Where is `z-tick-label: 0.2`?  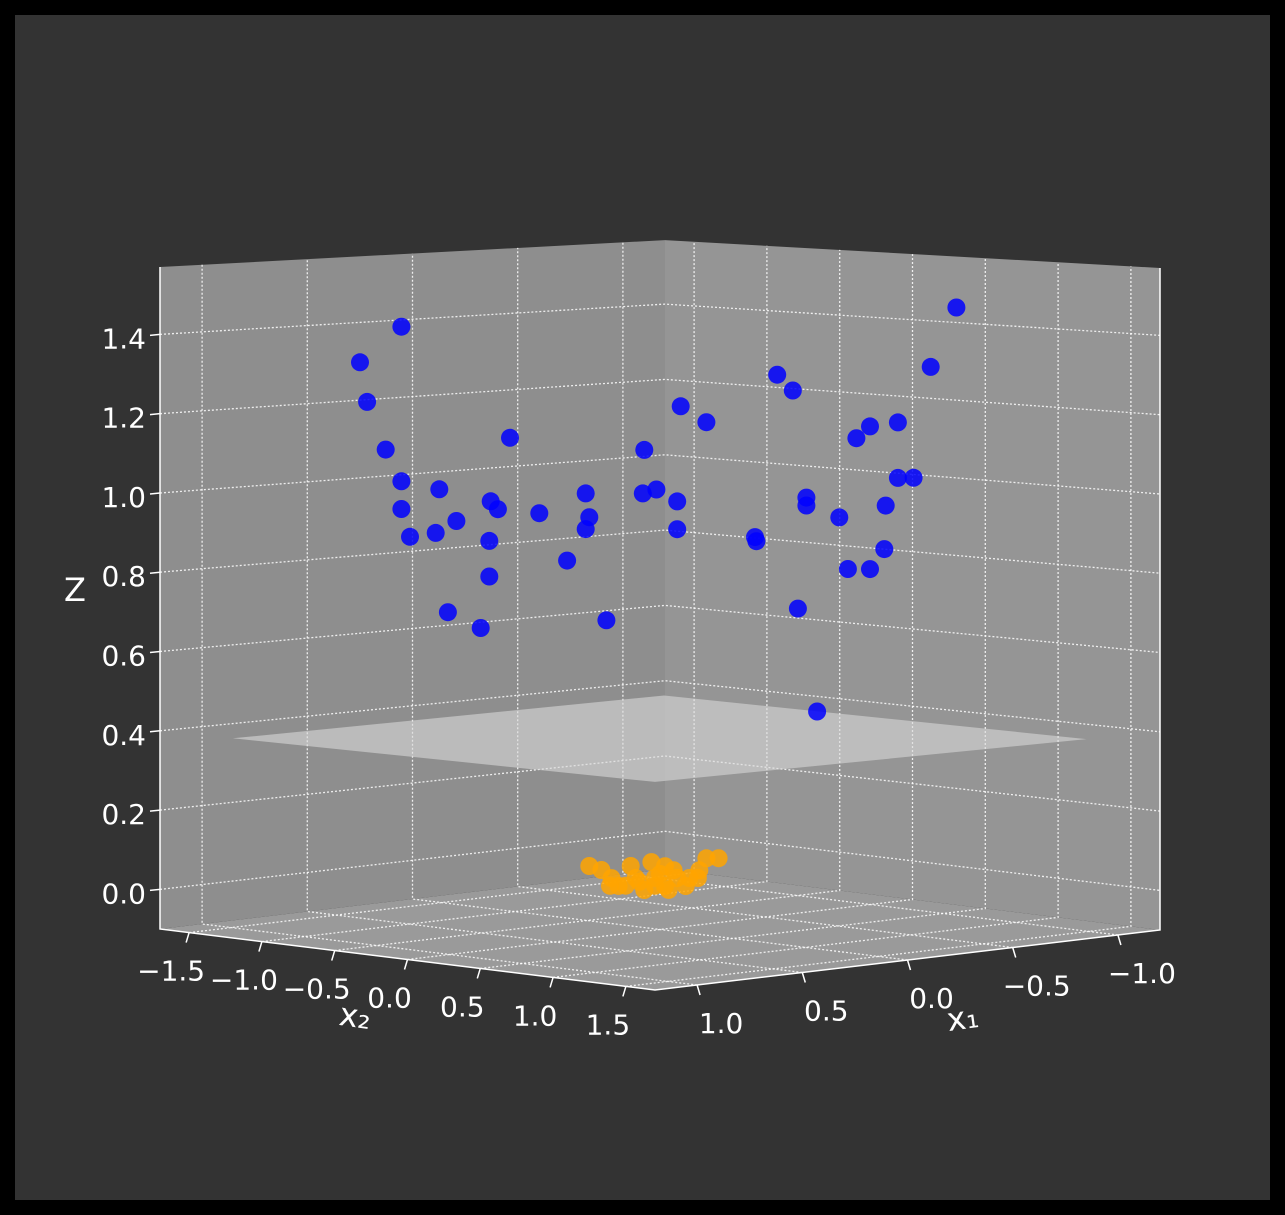 z-tick-label: 0.2 is located at coordinates (123, 814).